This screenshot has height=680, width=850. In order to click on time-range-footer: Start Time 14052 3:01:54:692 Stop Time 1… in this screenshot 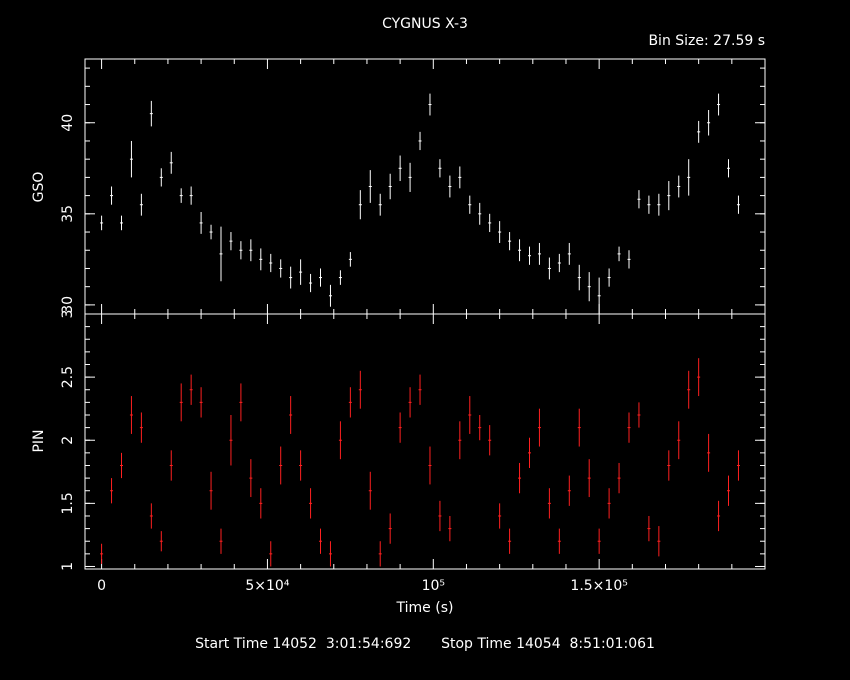, I will do `click(425, 644)`.